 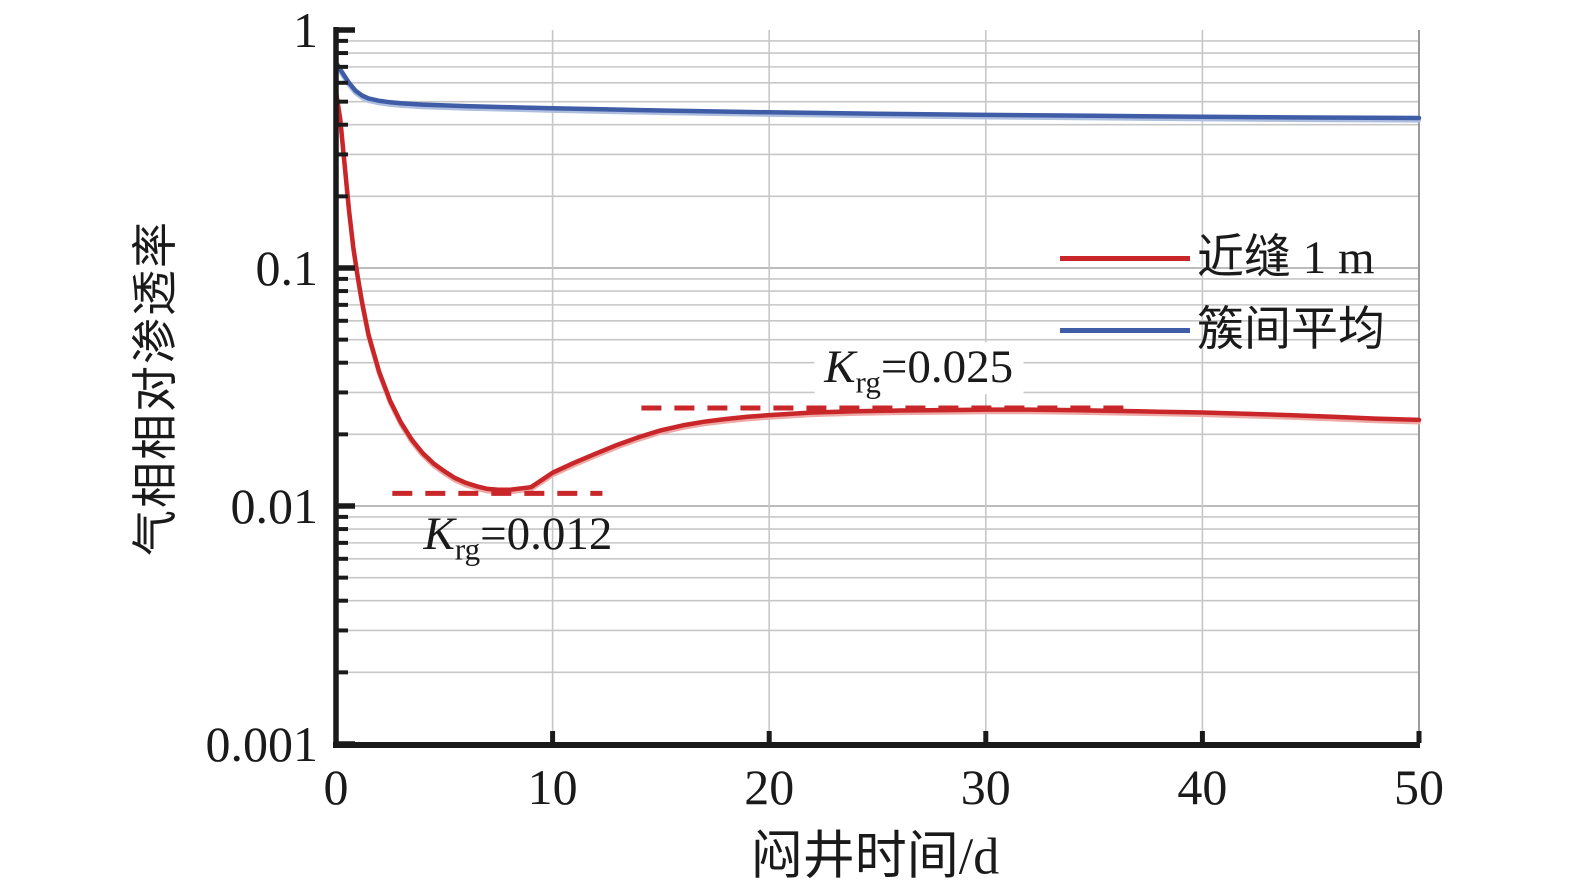 What do you see at coordinates (877, 90) in the screenshot?
I see `series-line-blue` at bounding box center [877, 90].